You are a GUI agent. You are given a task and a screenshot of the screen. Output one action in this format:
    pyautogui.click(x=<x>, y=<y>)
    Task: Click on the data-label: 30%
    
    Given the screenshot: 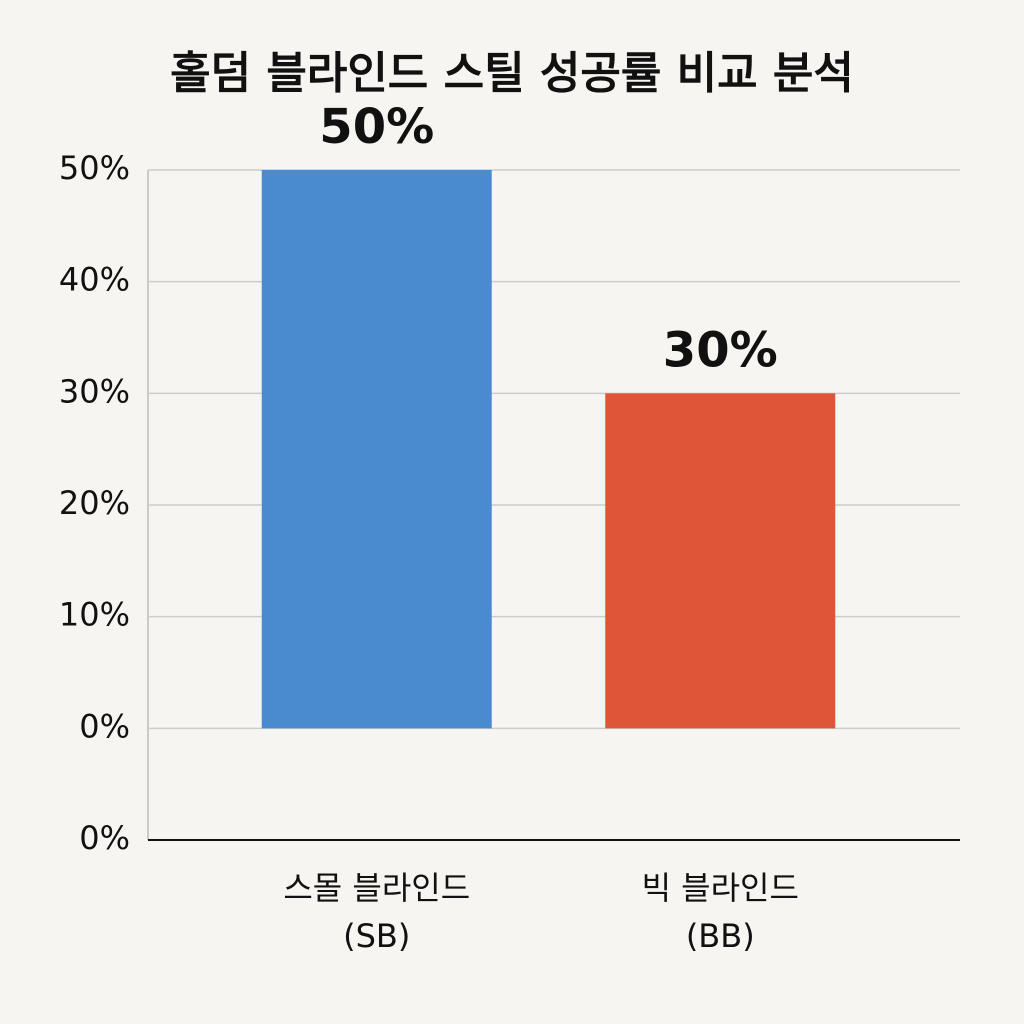 What is the action you would take?
    pyautogui.click(x=720, y=350)
    